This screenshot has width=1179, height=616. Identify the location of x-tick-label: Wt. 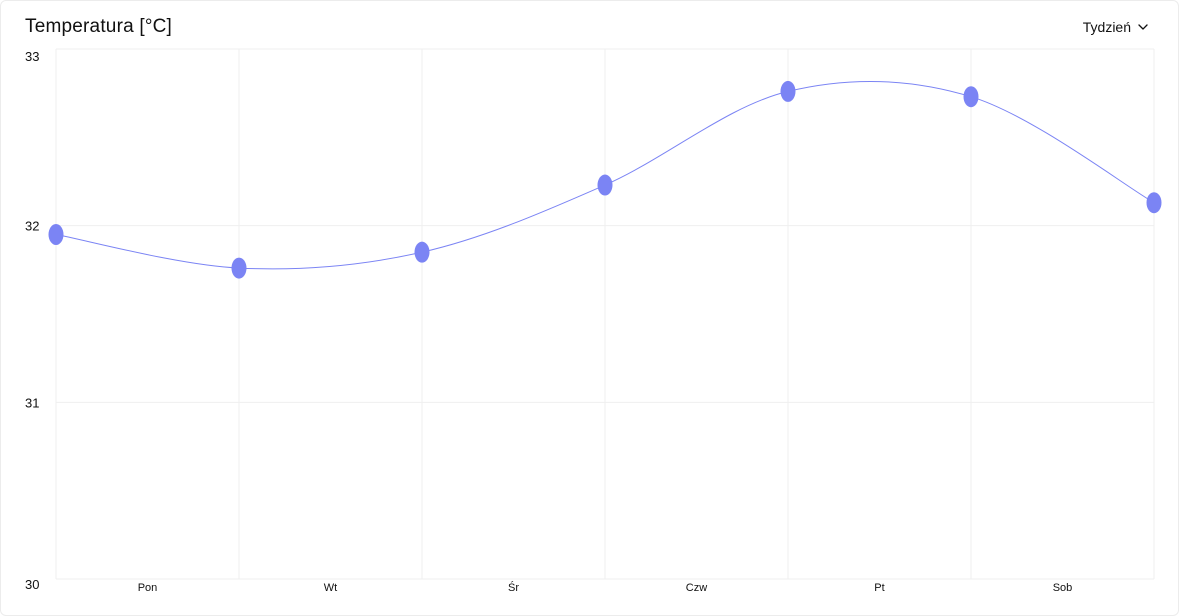
(330, 588).